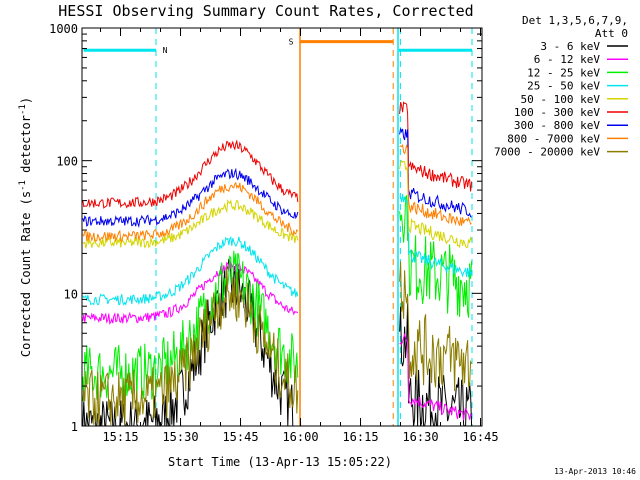 Image resolution: width=640 pixels, height=480 pixels. What do you see at coordinates (557, 125) in the screenshot?
I see `legend-entry-label: 300 - 800 keV` at bounding box center [557, 125].